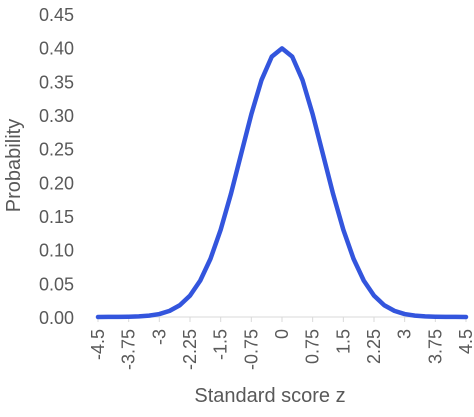 This screenshot has width=474, height=417. What do you see at coordinates (56, 217) in the screenshot?
I see `y-tick-label: 0.15` at bounding box center [56, 217].